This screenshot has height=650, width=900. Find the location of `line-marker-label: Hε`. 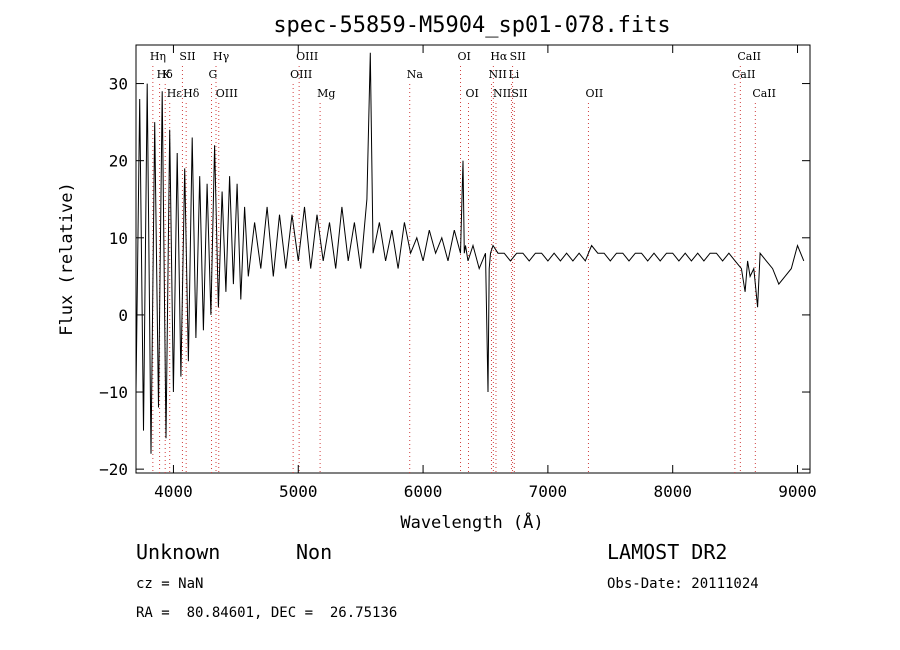

line-marker-label: Hε is located at coordinates (175, 93).